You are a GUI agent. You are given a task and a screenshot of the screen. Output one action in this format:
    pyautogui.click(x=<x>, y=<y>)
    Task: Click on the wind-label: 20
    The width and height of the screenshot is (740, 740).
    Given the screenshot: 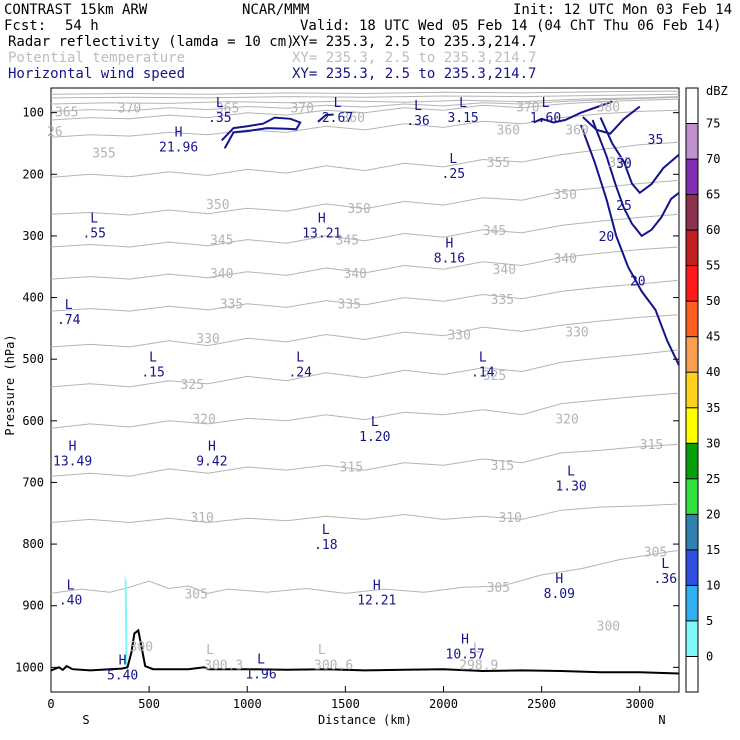 What is the action you would take?
    pyautogui.click(x=607, y=237)
    